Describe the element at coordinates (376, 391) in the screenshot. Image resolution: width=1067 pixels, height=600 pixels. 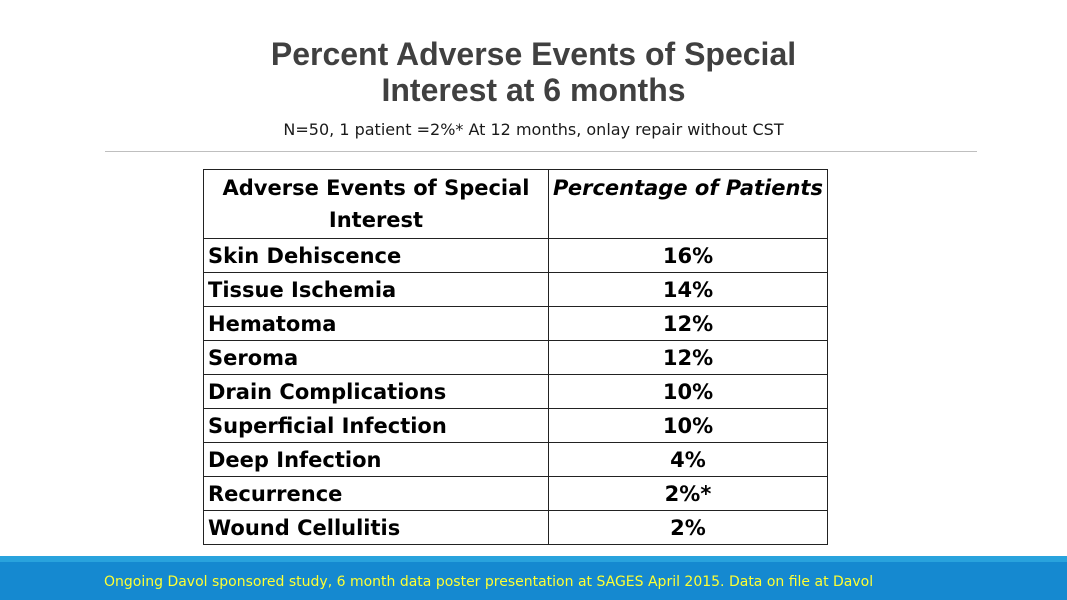
I see `event-cell: Drain Complications` at that location.